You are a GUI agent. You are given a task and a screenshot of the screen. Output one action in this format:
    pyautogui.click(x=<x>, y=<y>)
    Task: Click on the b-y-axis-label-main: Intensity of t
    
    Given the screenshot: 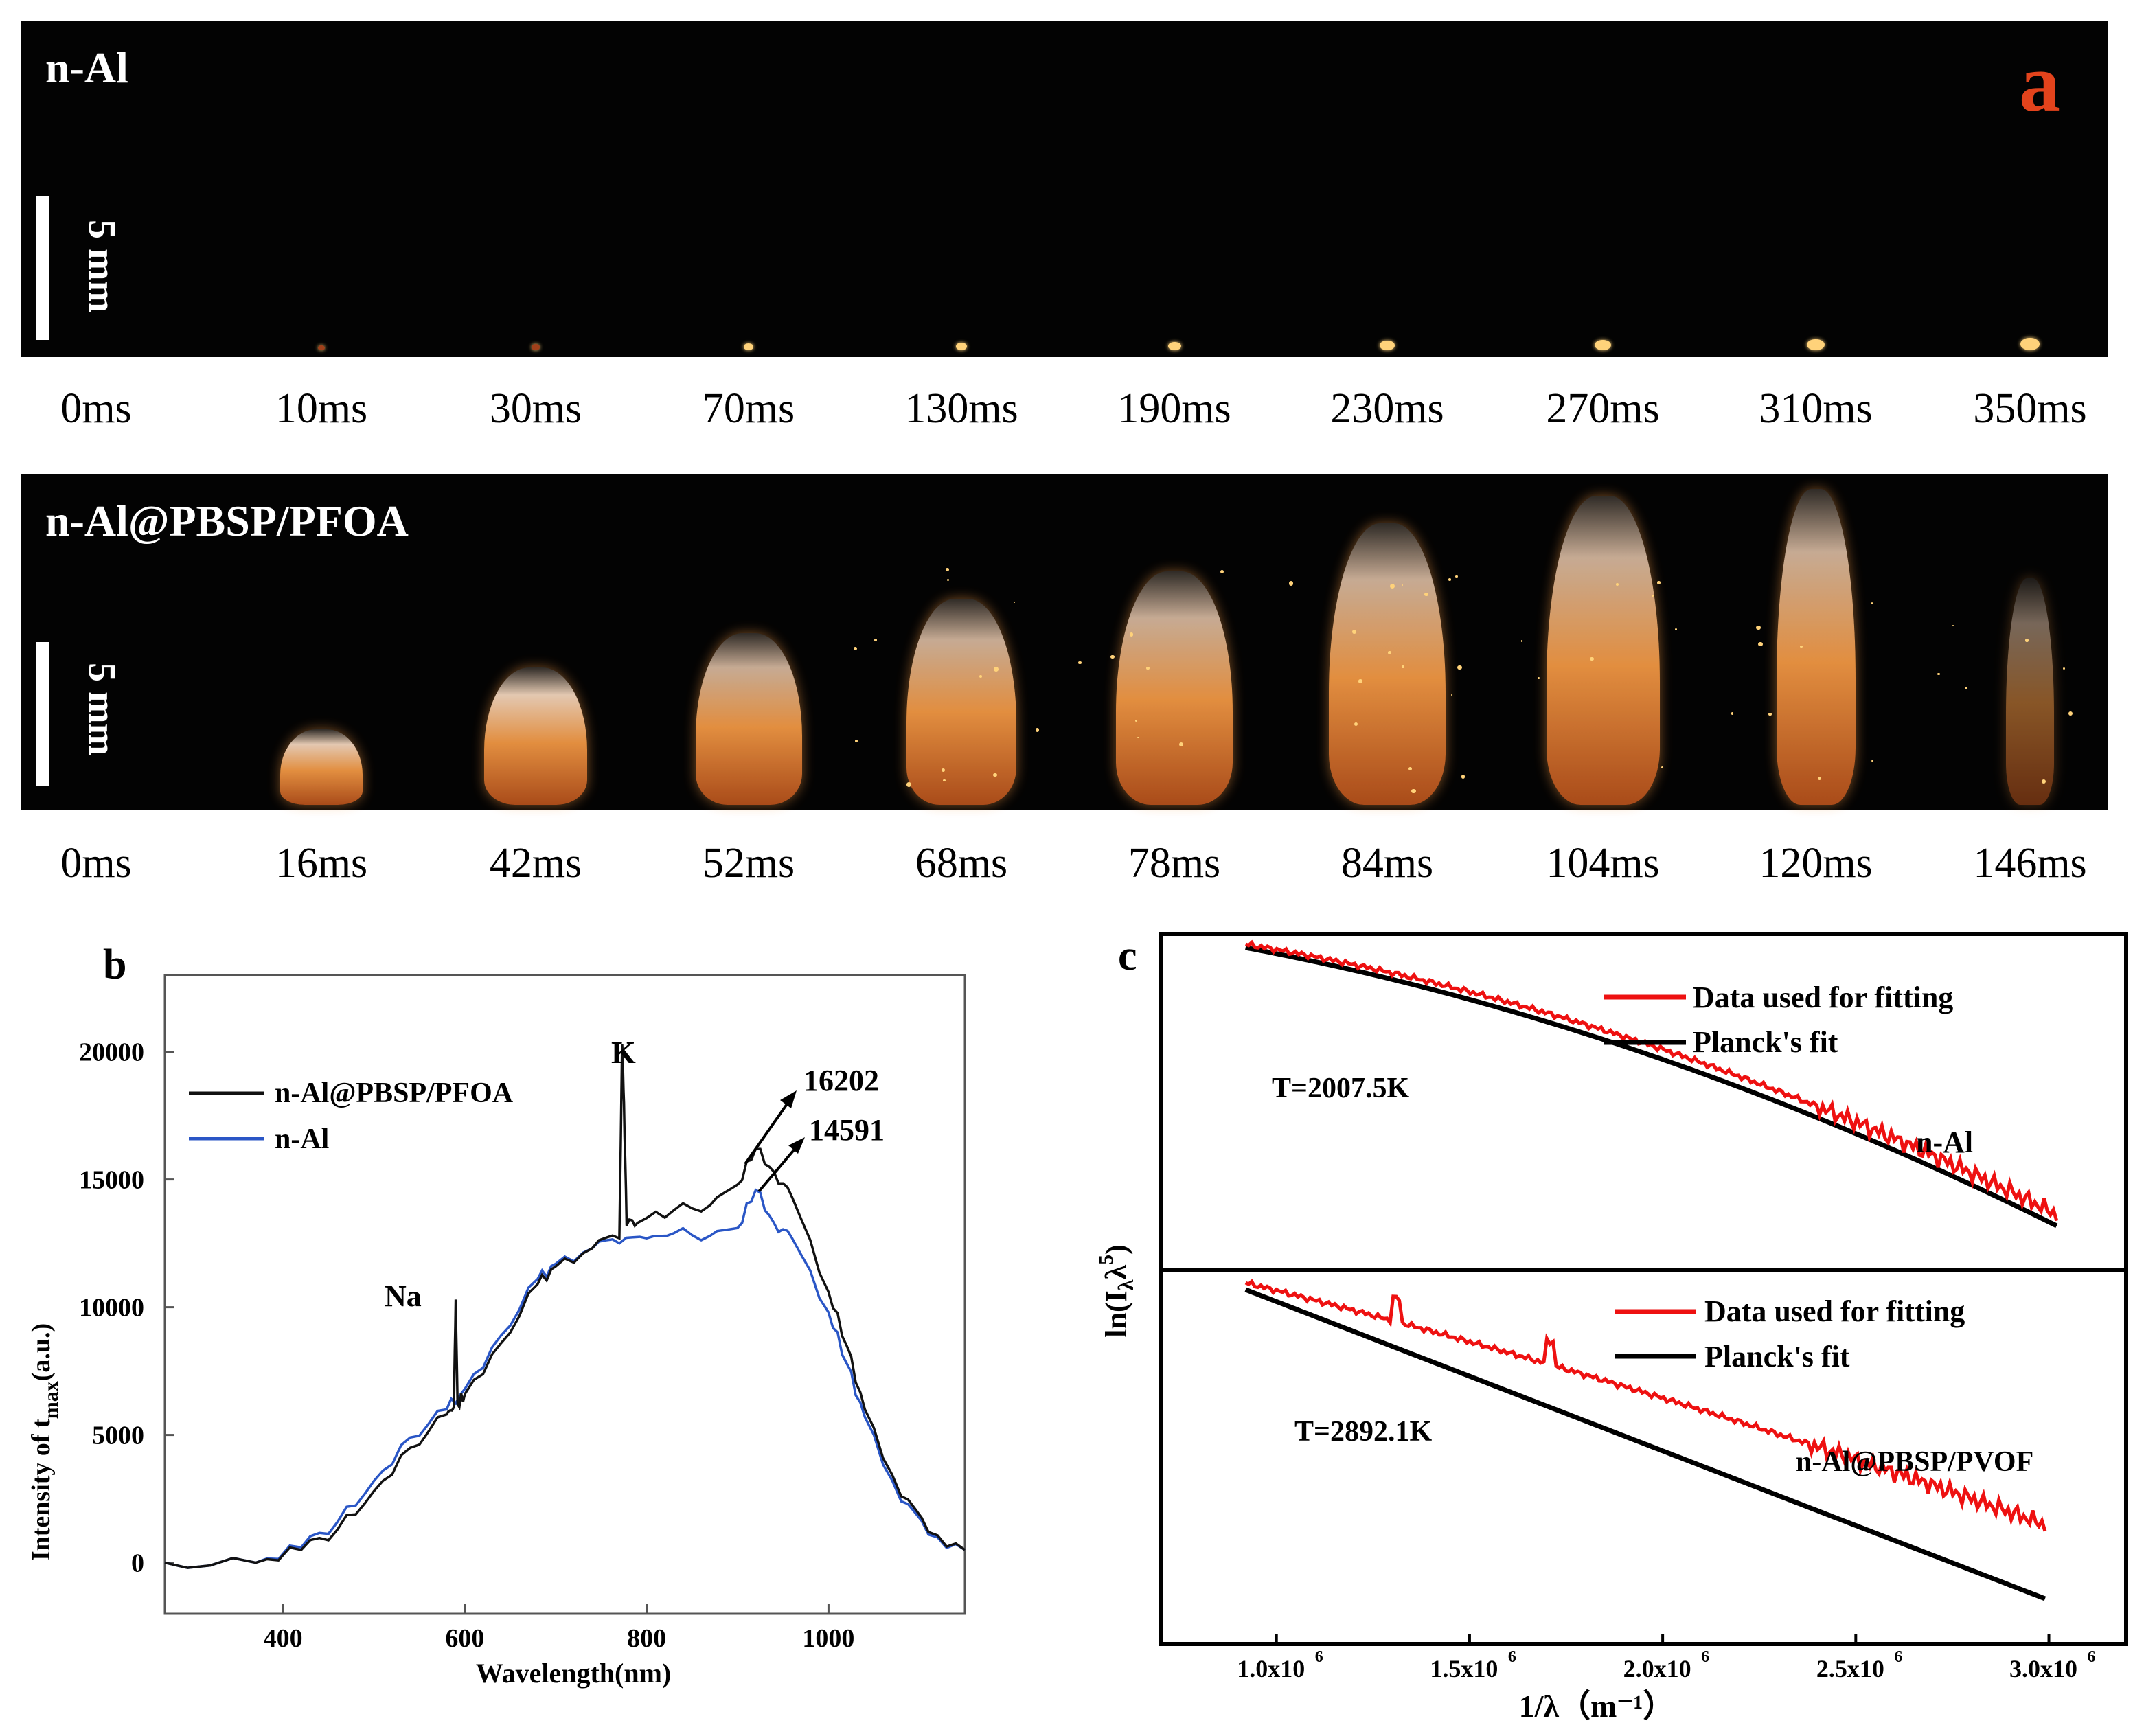 What is the action you would take?
    pyautogui.click(x=41, y=1490)
    